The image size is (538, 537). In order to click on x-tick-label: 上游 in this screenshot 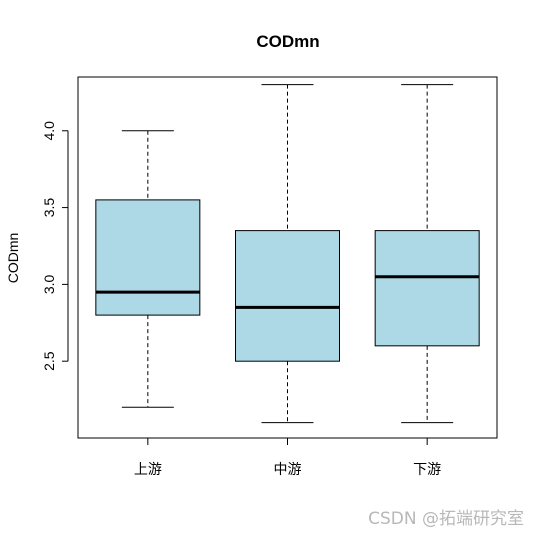, I will do `click(148, 469)`.